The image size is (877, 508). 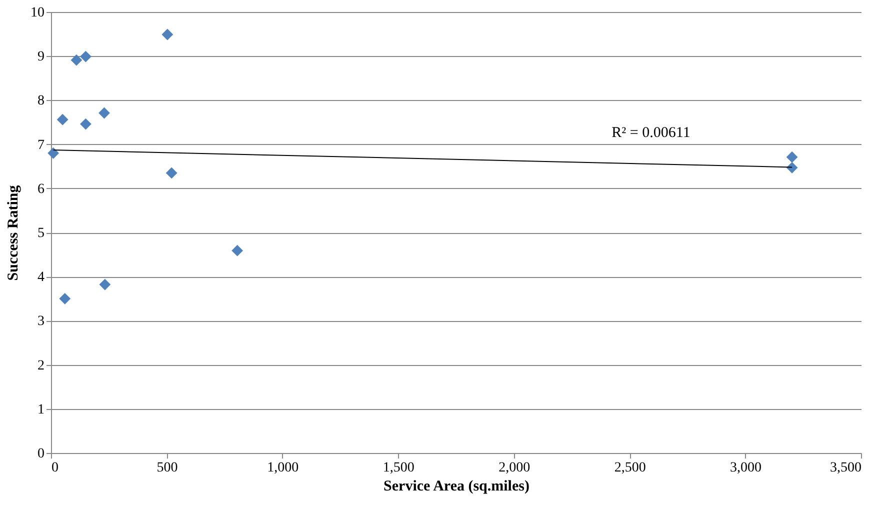 I want to click on y-tick-label: 7, so click(x=41, y=145).